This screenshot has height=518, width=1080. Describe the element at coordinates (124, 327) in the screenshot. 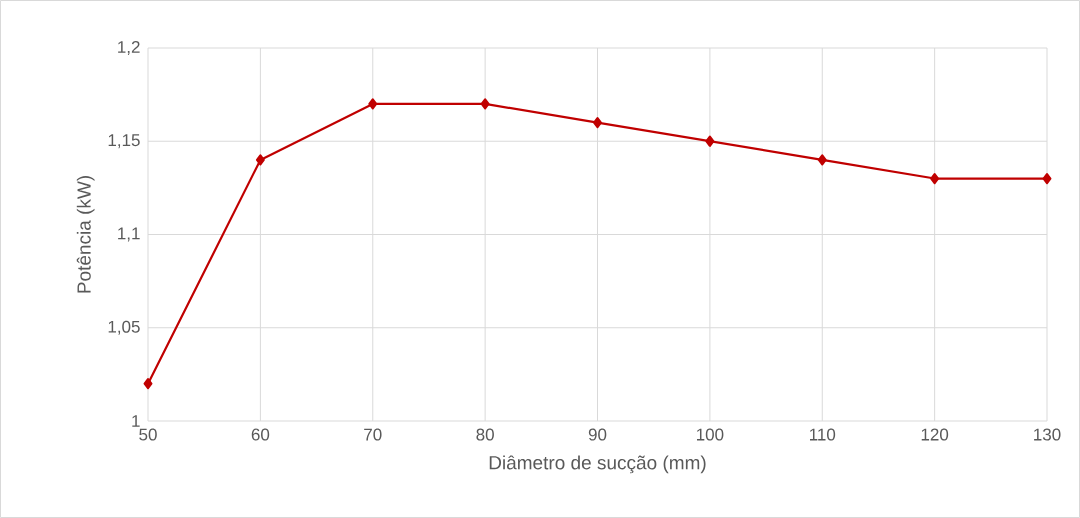

I see `y-tick-label: 1,05` at that location.